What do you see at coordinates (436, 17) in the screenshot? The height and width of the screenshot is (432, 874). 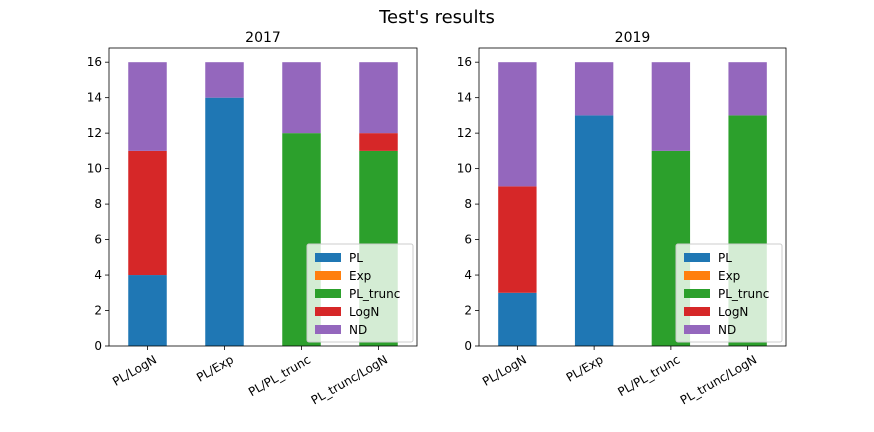 I see `figure-title: Test's results` at bounding box center [436, 17].